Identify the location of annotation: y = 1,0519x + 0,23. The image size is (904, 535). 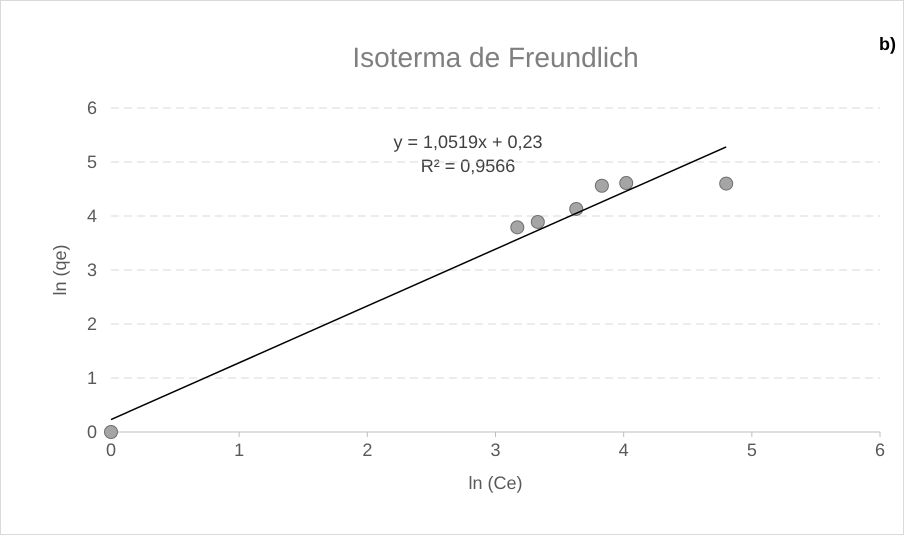
(468, 142).